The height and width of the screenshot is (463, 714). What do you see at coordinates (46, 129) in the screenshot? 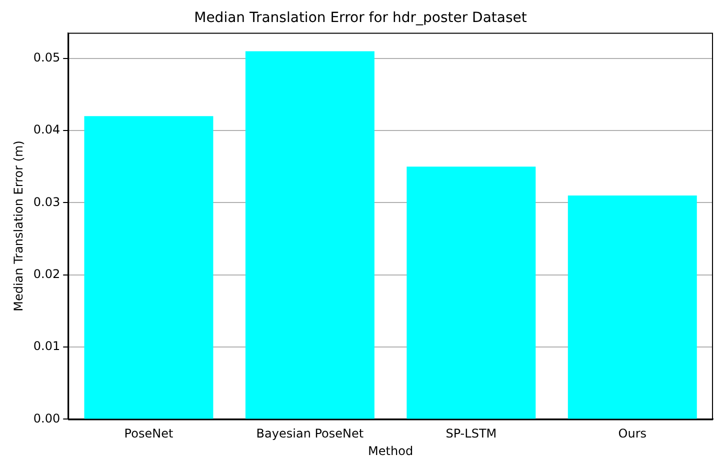
I see `y-tick-label: 0.04` at bounding box center [46, 129].